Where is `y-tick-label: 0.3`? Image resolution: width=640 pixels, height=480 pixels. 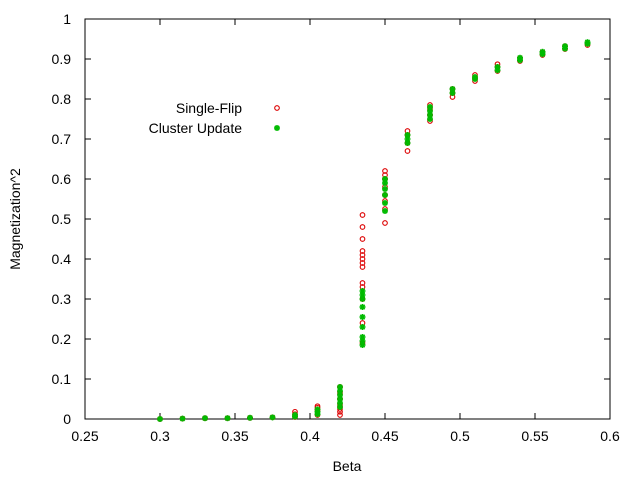 y-tick-label: 0.3 is located at coordinates (62, 299).